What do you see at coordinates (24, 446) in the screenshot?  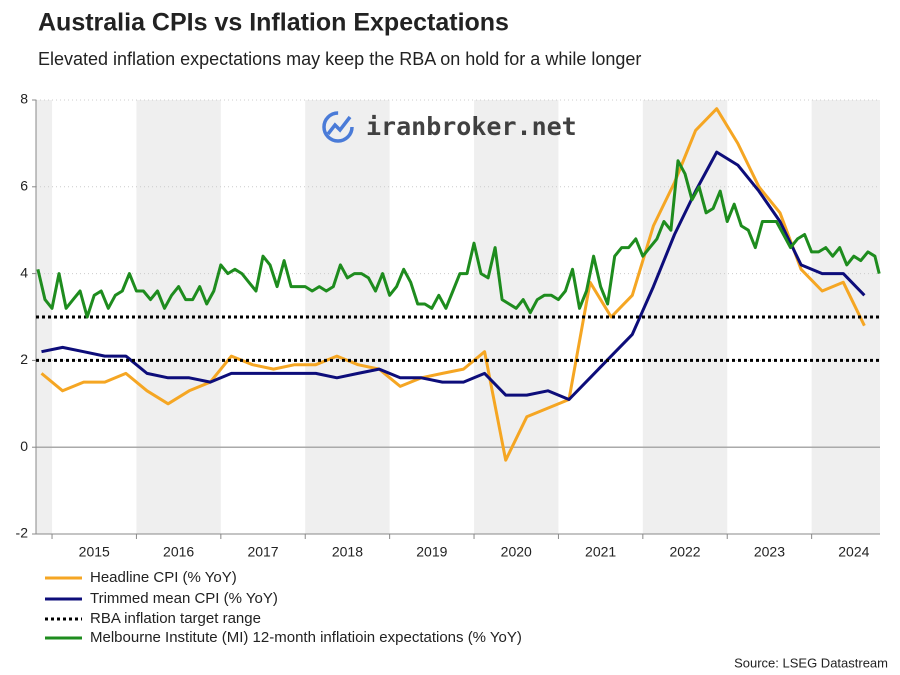 I see `y-tick-label: 0` at bounding box center [24, 446].